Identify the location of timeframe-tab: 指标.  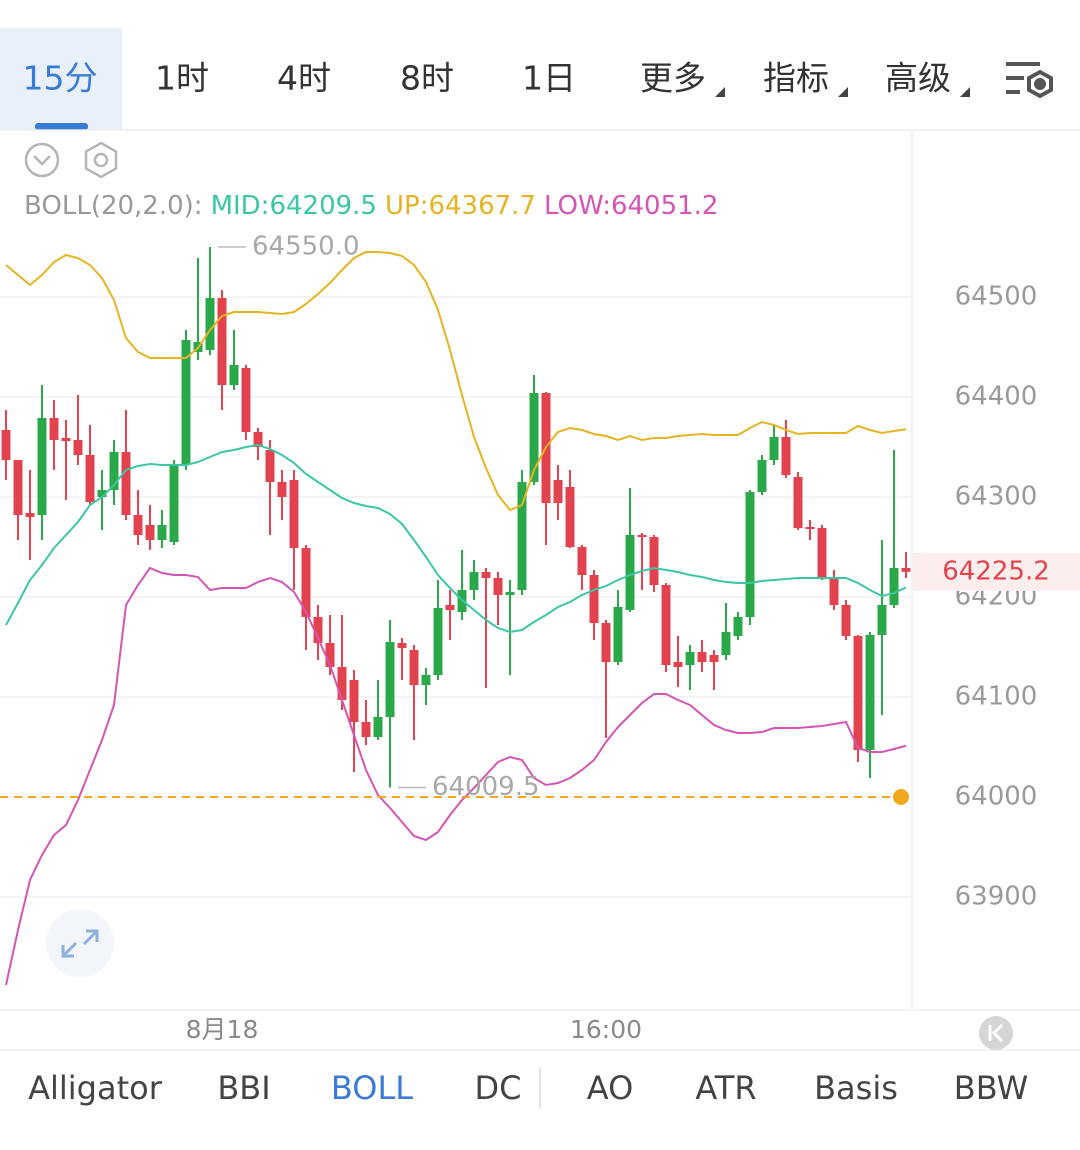
(796, 78).